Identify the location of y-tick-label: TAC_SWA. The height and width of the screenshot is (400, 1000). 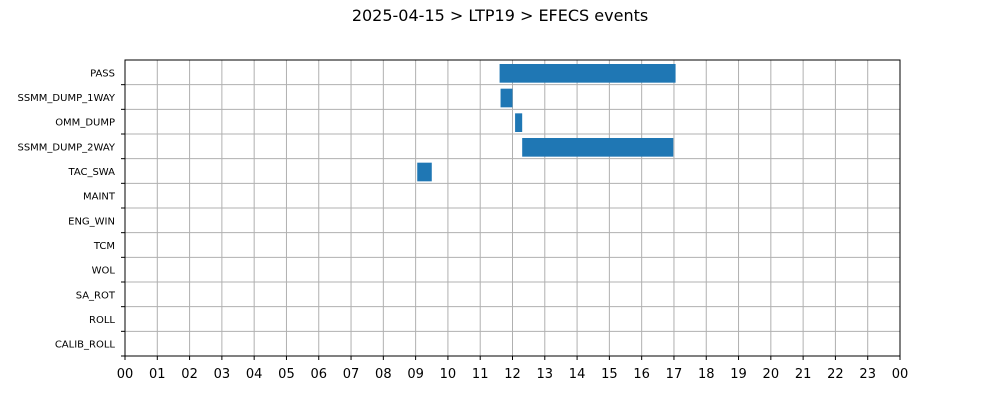
(91, 172).